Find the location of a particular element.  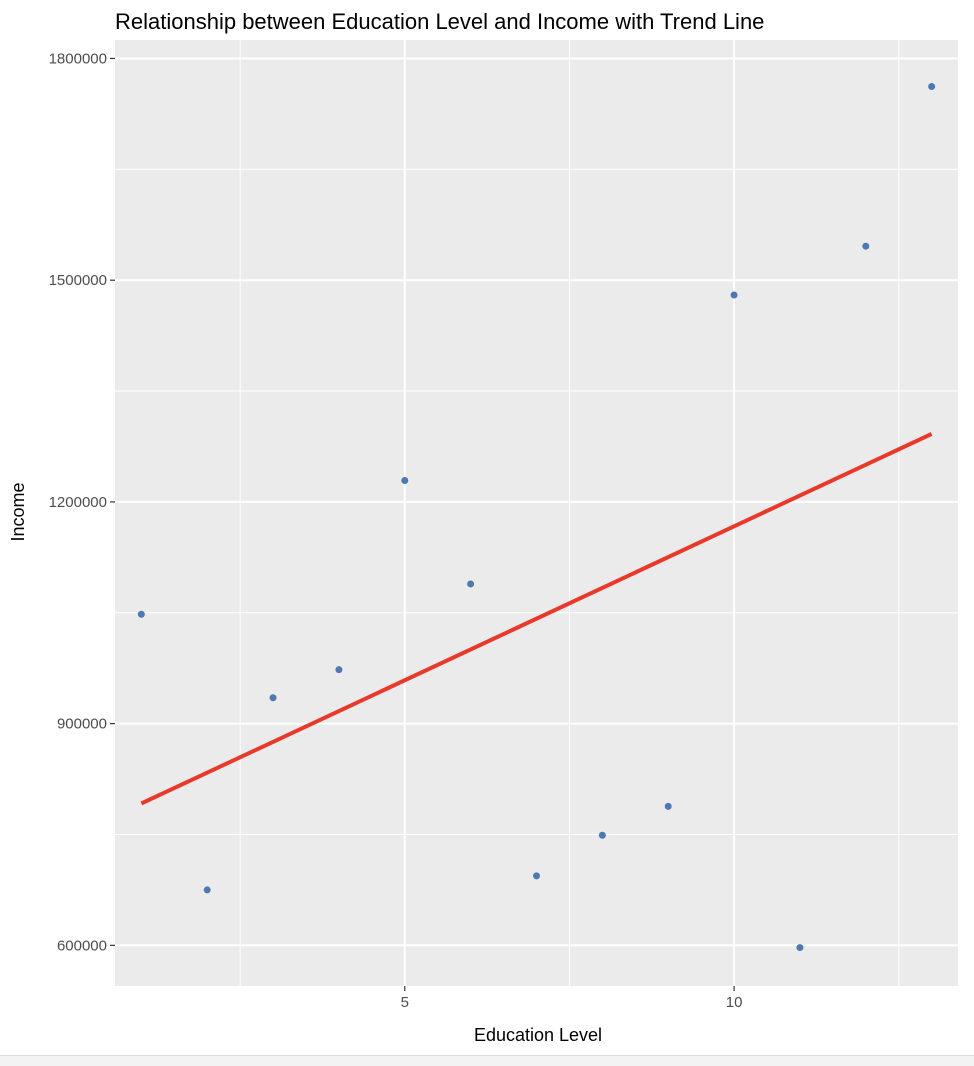

y-tick-label-1: 900000 is located at coordinates (82, 724).